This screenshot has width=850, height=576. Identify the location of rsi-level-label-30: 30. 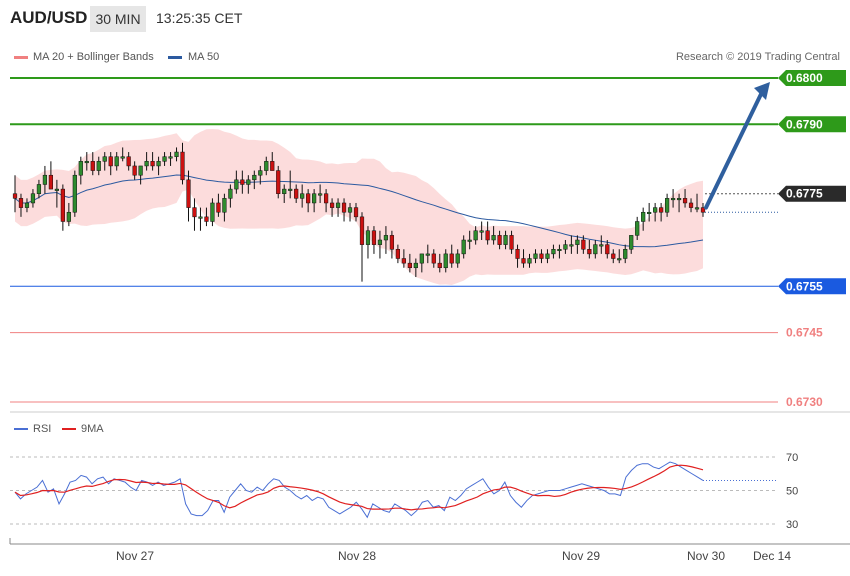
(792, 525).